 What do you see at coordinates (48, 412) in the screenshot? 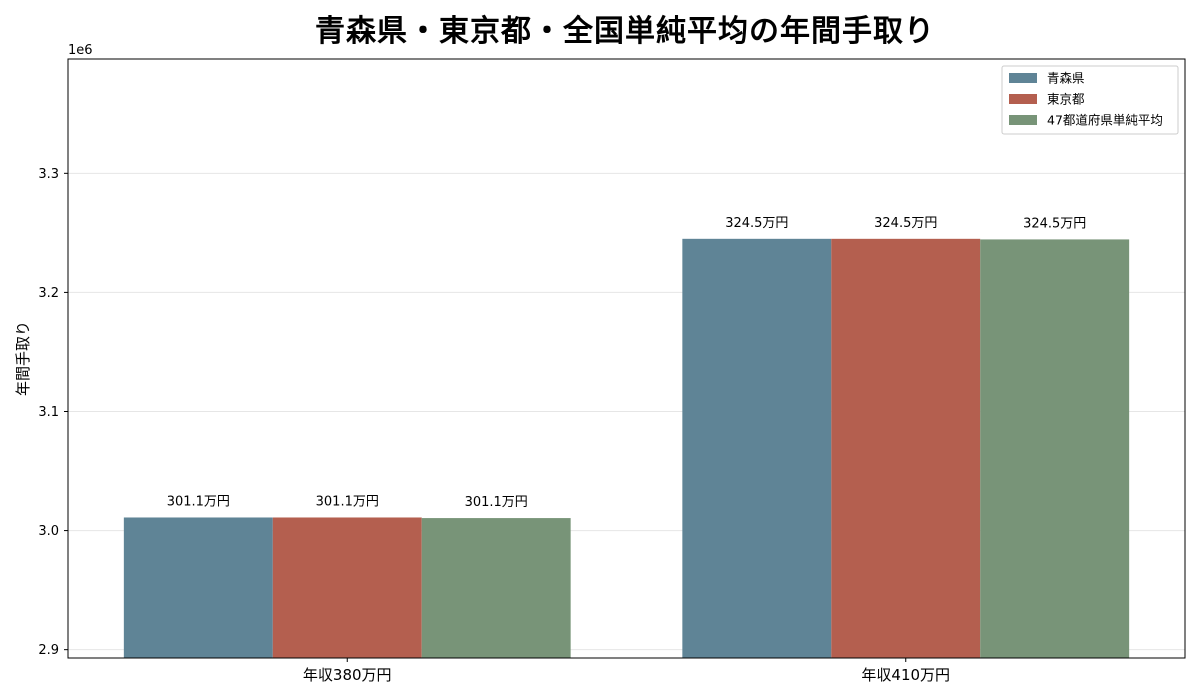
I see `y-tick-label-2: 3.1` at bounding box center [48, 412].